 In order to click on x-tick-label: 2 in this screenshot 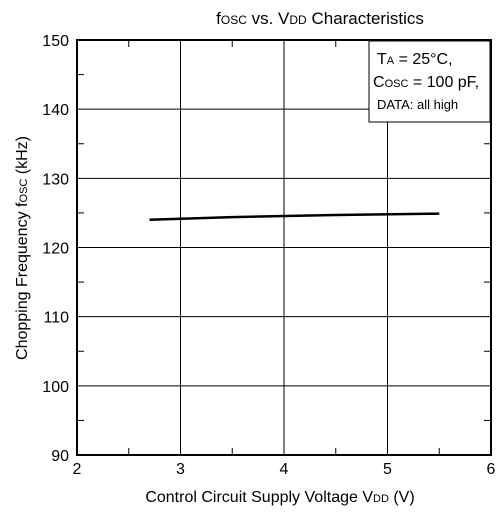, I will do `click(77, 469)`.